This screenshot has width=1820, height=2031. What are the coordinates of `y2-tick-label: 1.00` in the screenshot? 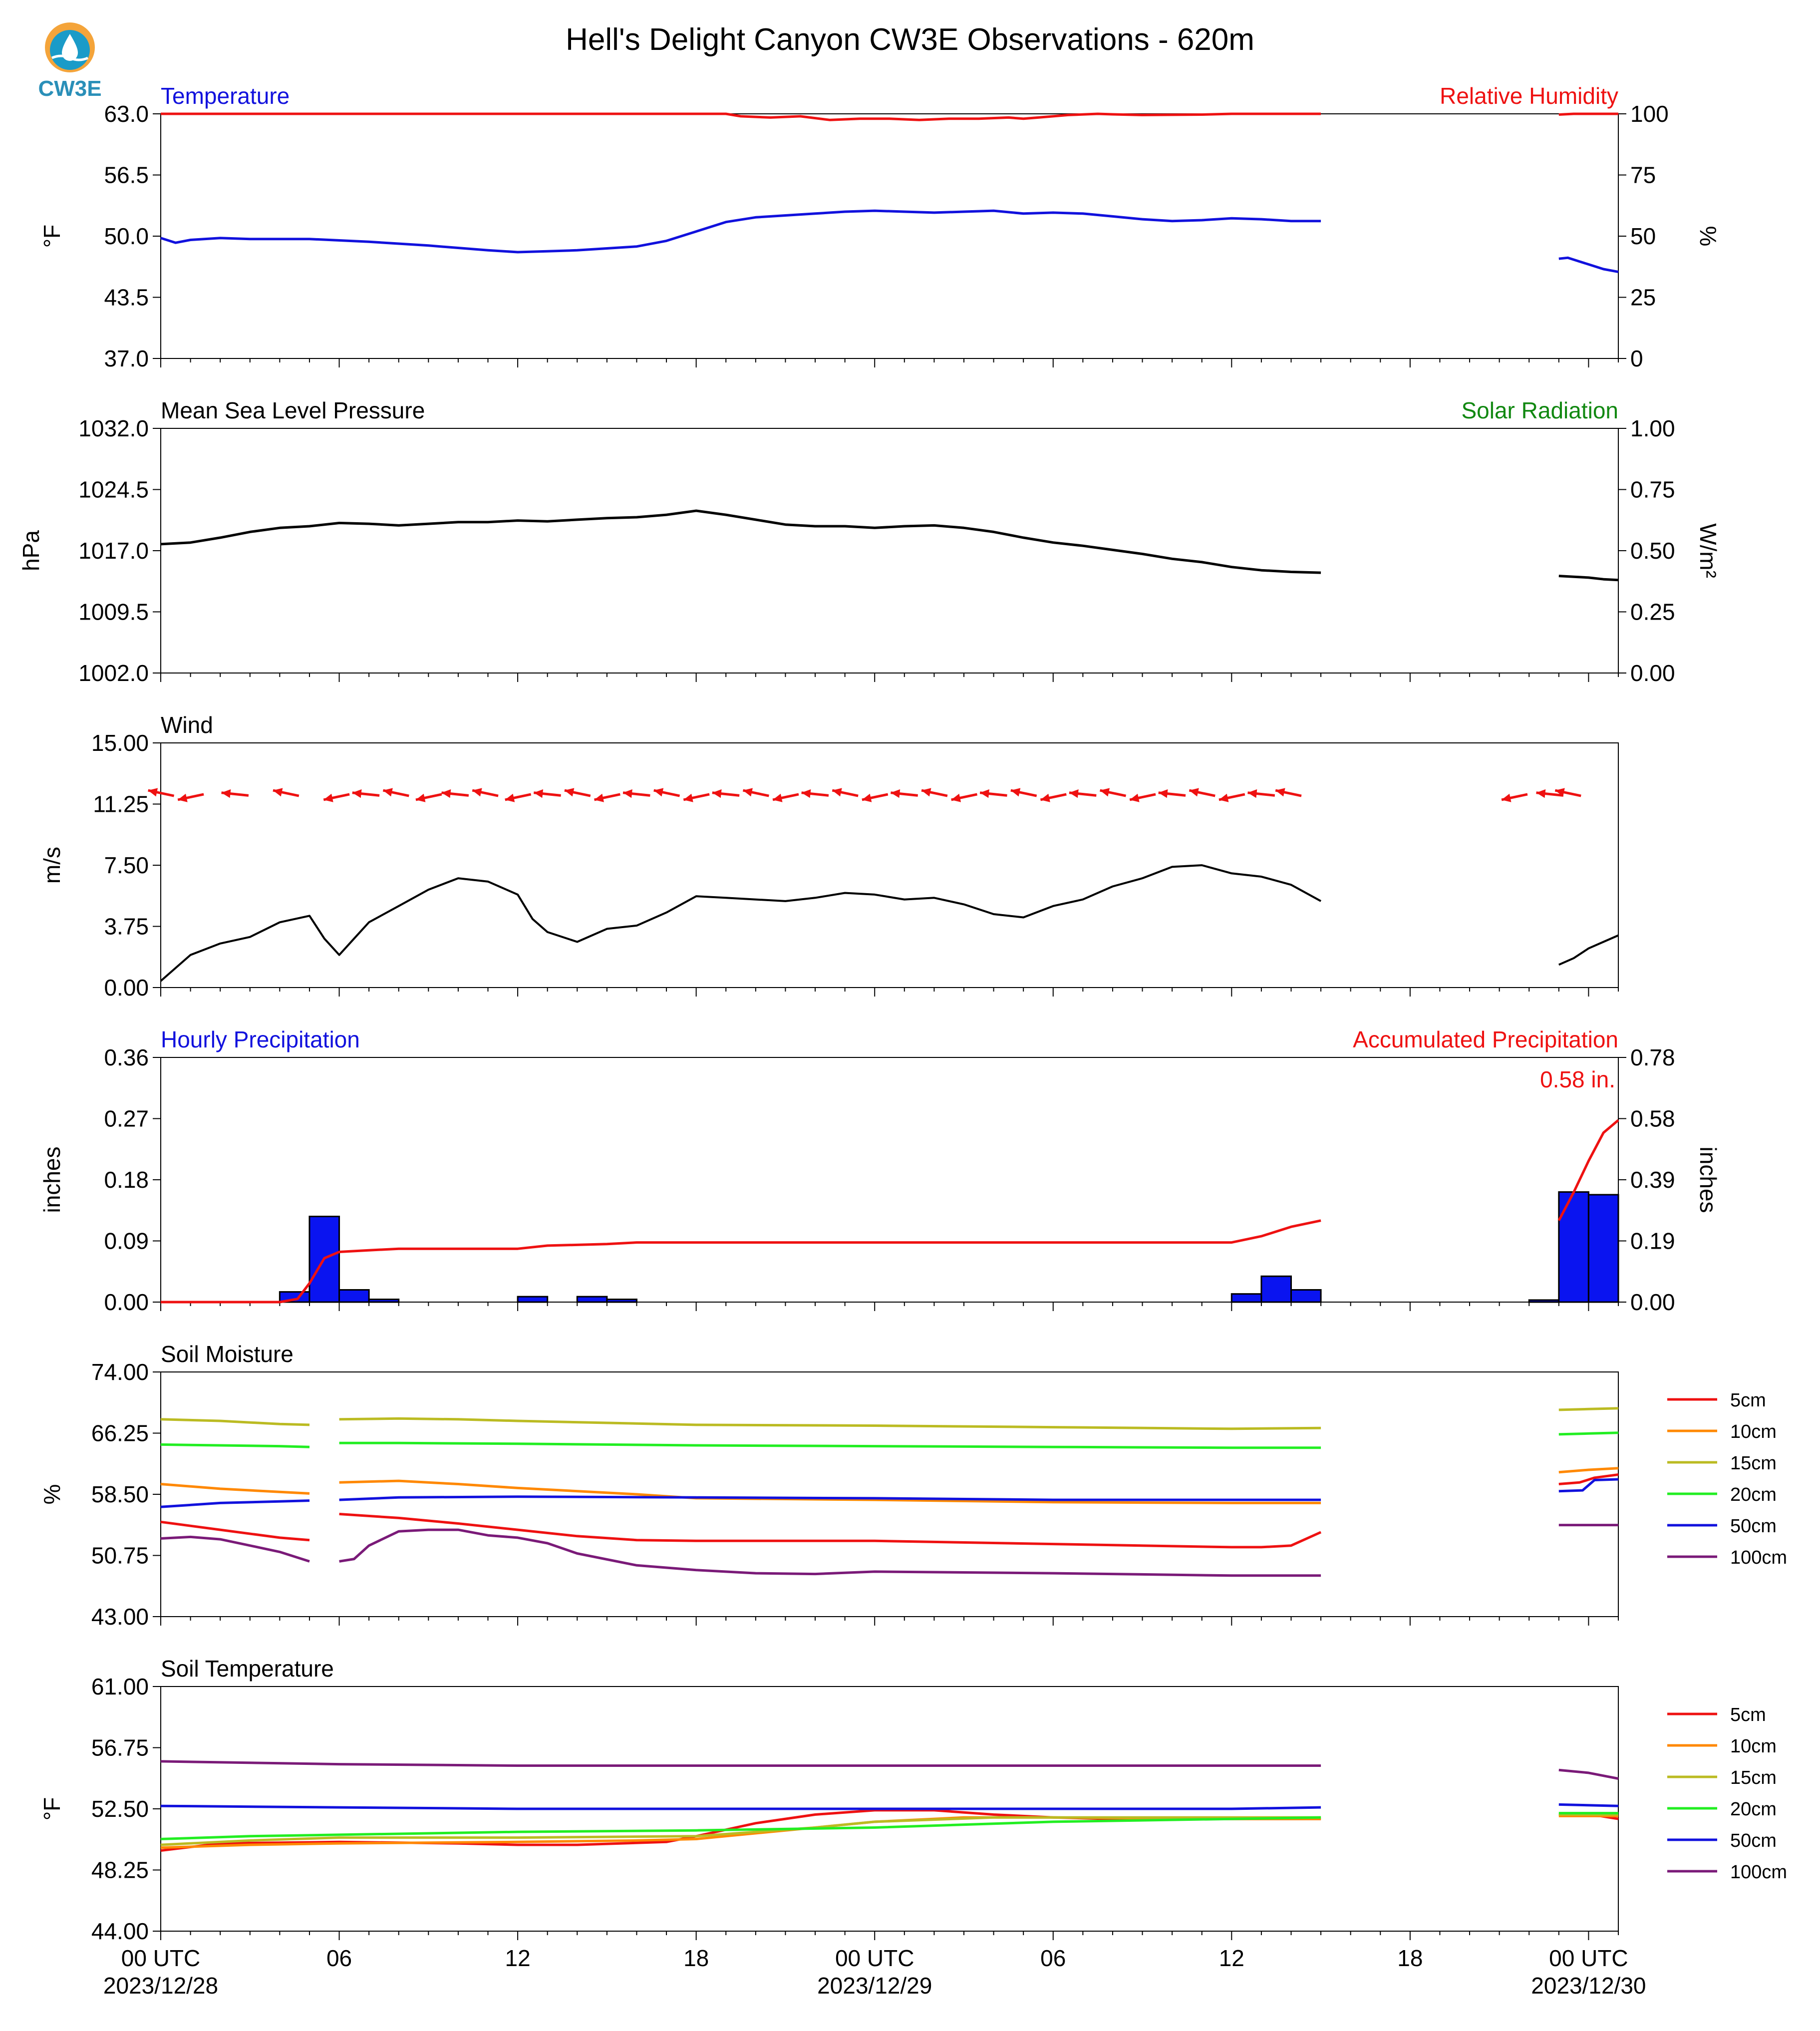 It's located at (1652, 428).